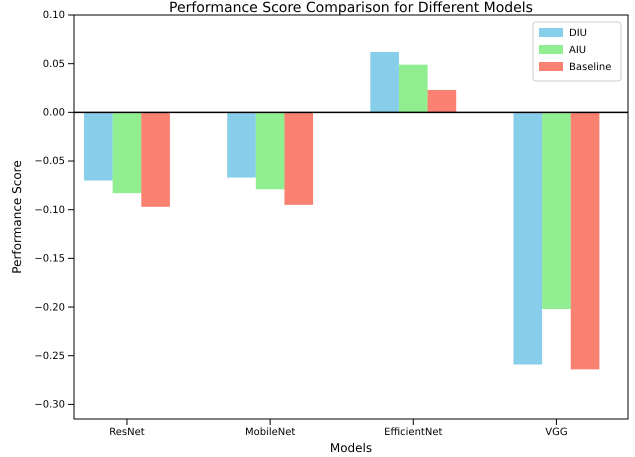 The width and height of the screenshot is (635, 457). Describe the element at coordinates (53, 16) in the screenshot. I see `y-tick-label: 0.10` at that location.